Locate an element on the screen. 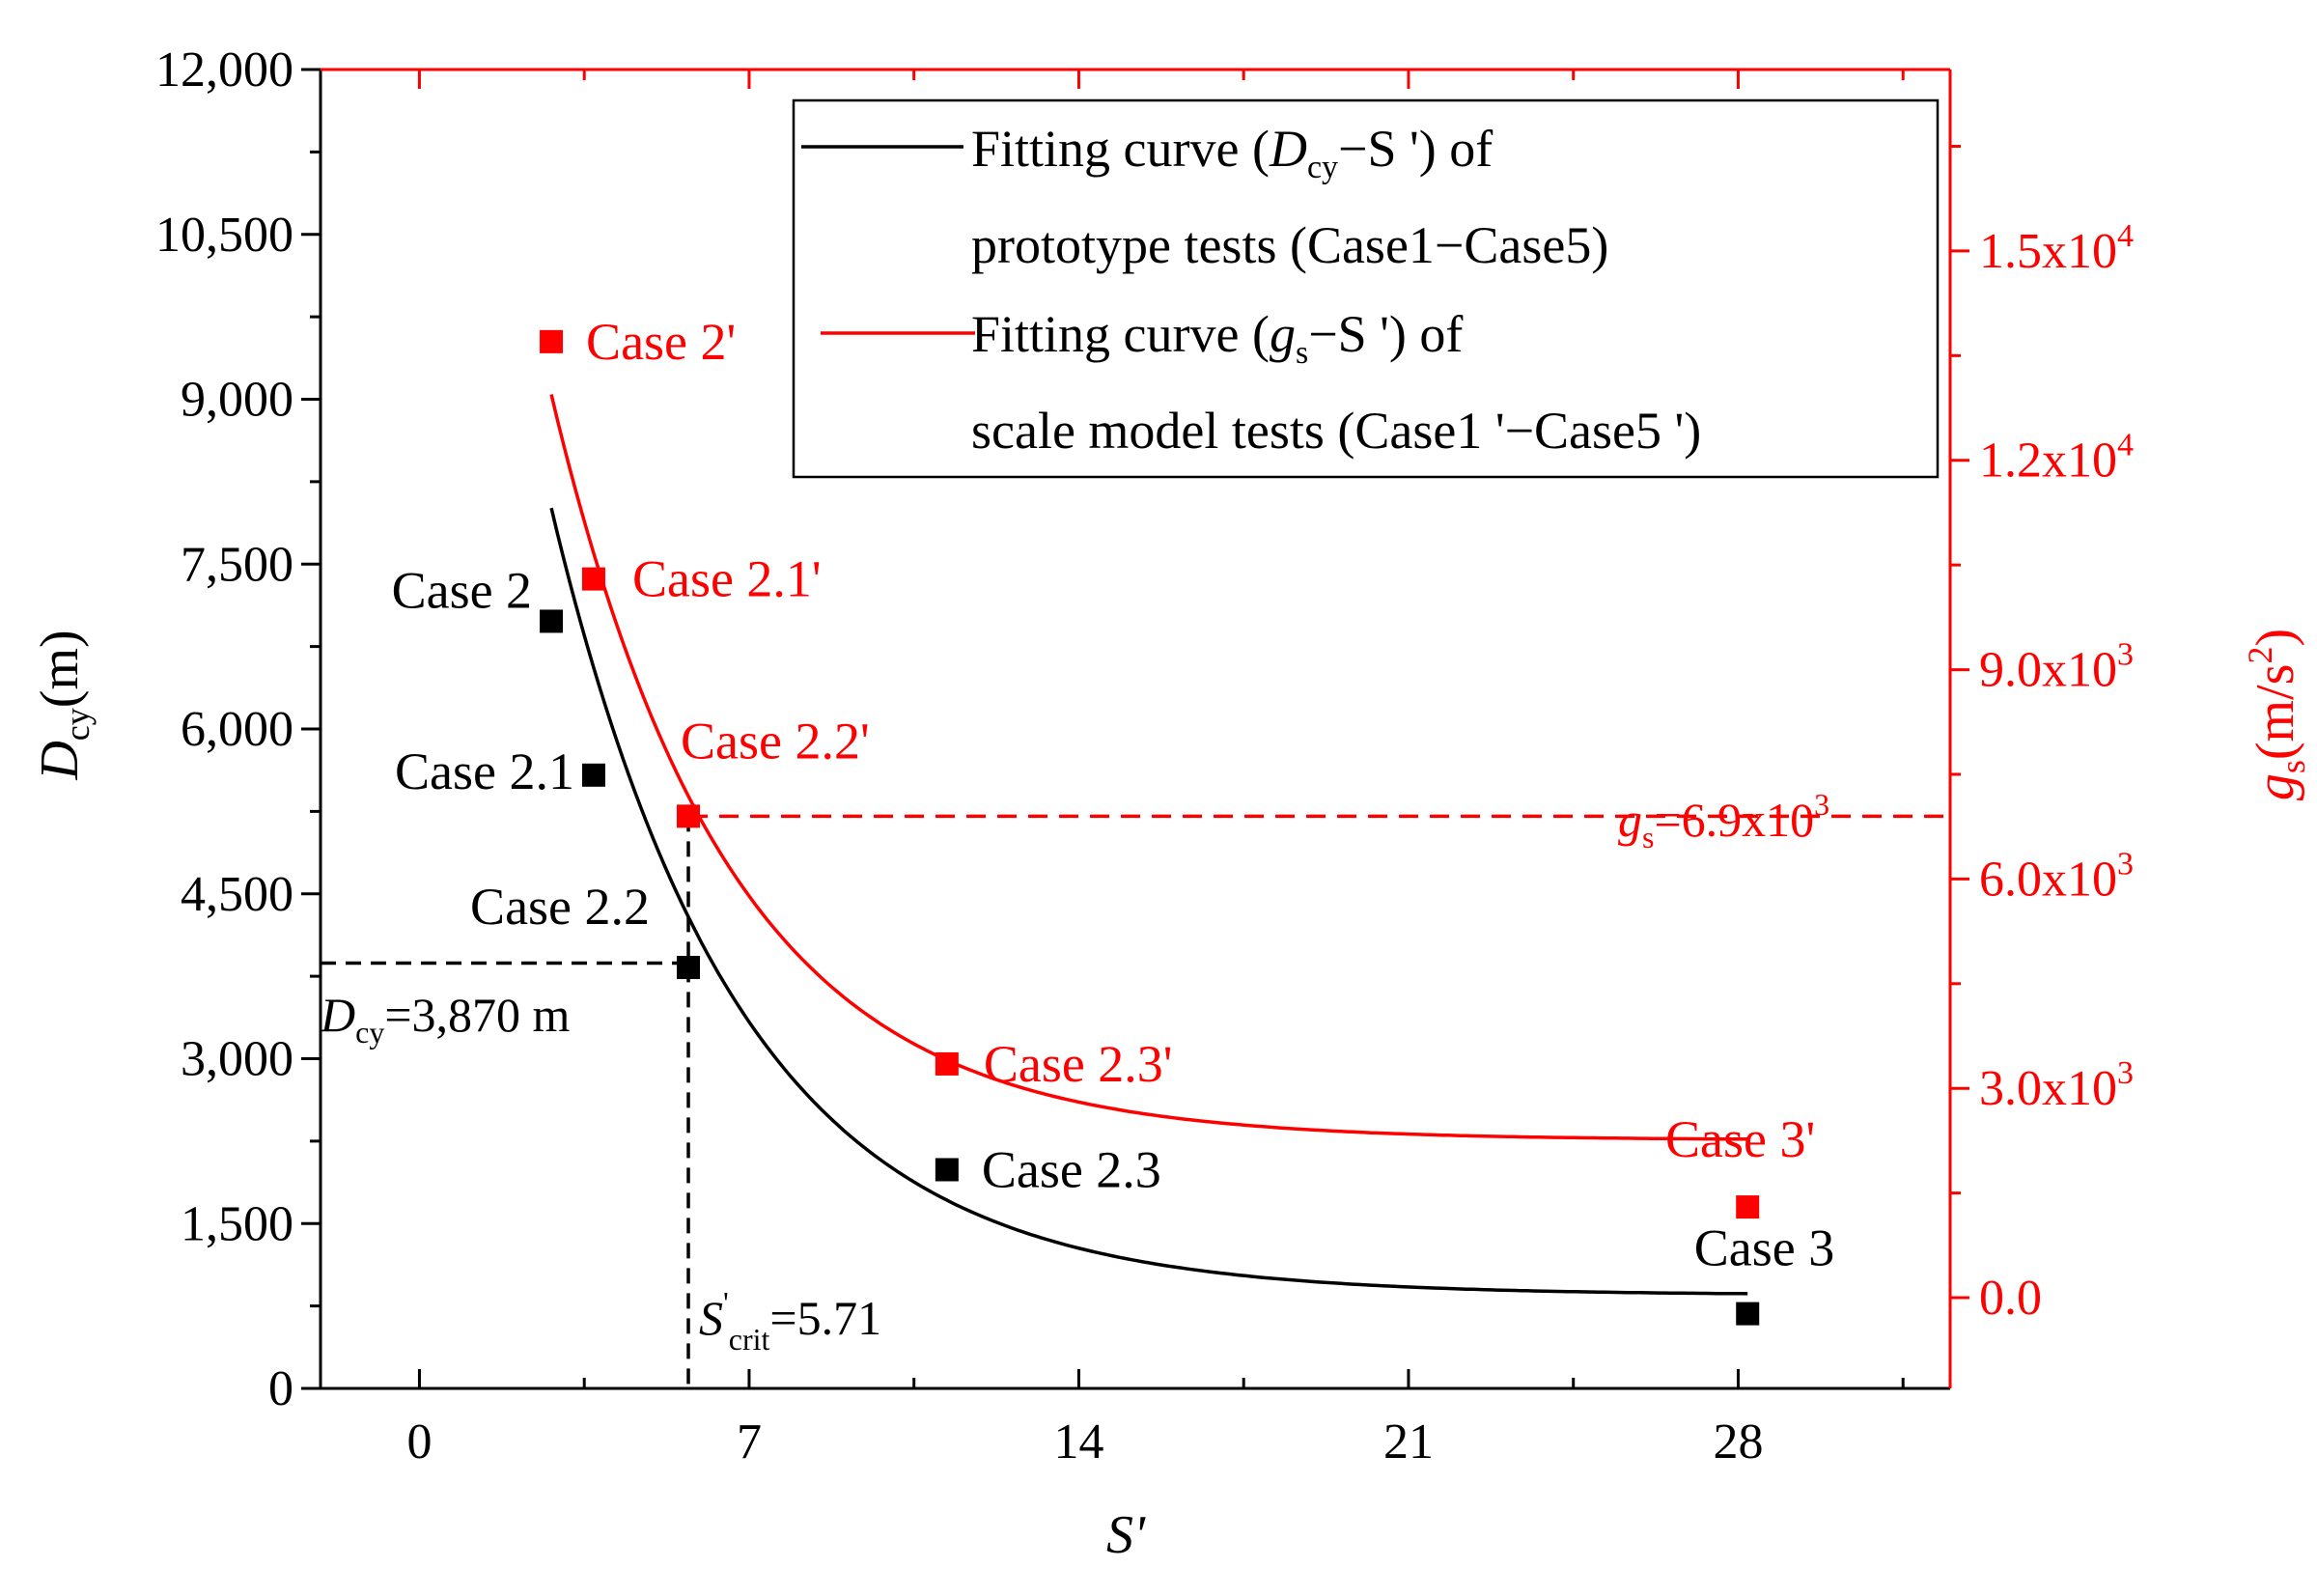 This screenshot has width=2317, height=1596. annotation-scrit: S'crit=5.71 is located at coordinates (790, 1321).